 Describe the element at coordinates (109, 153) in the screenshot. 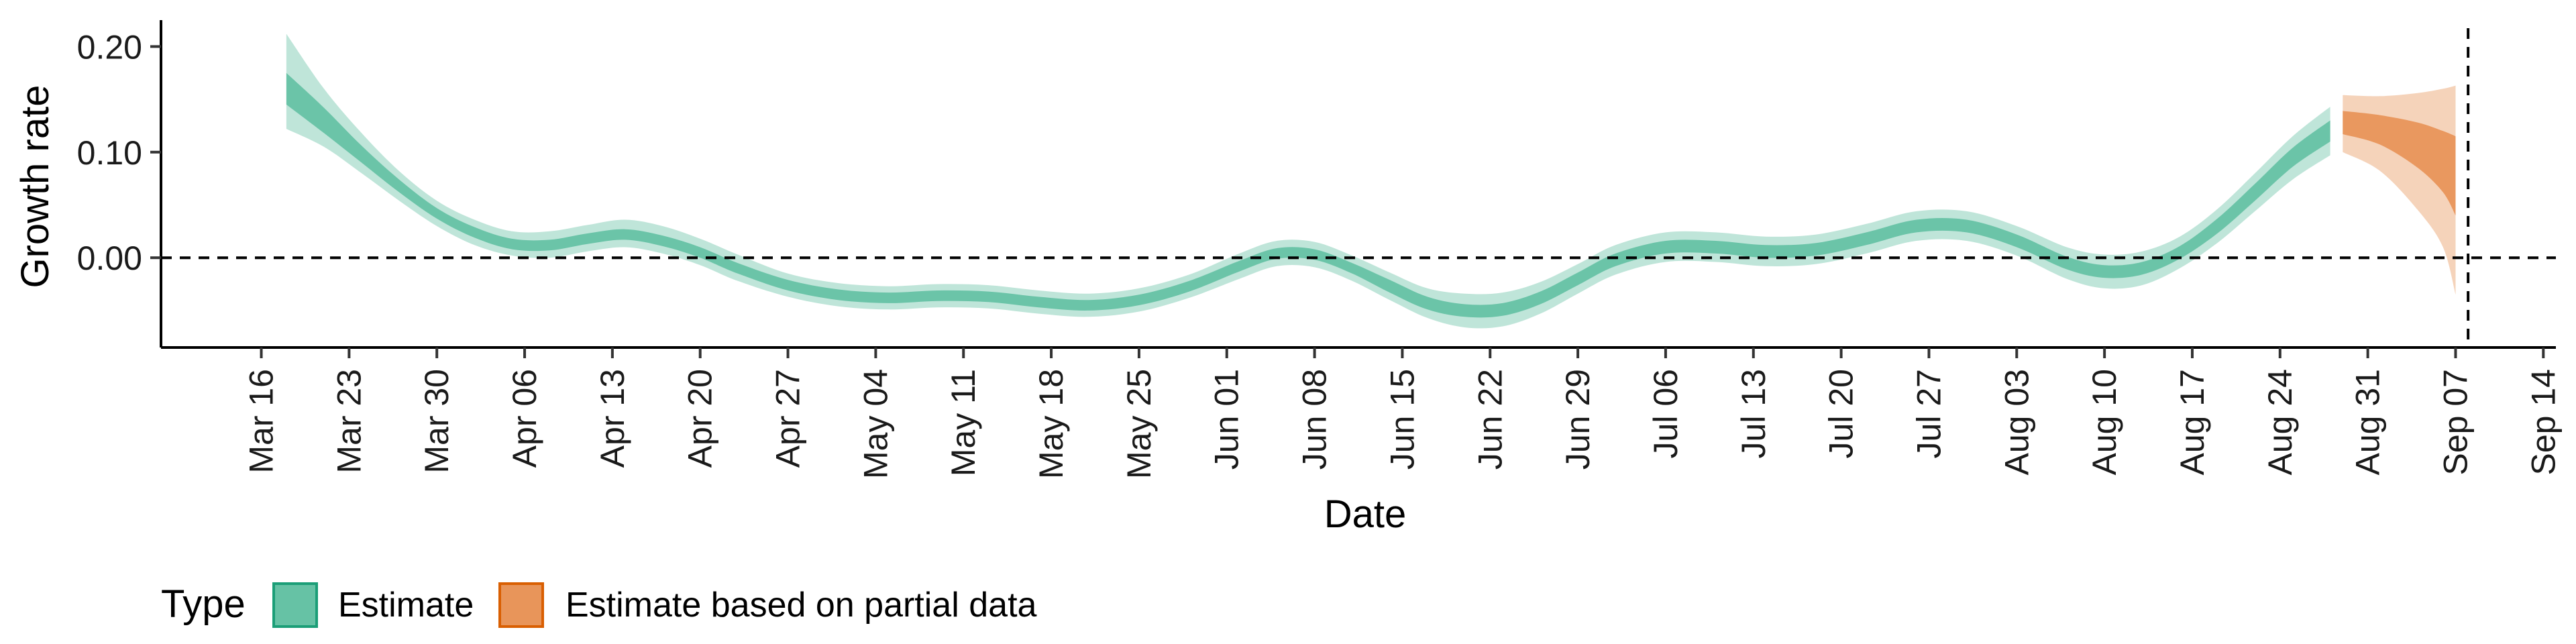

I see `y-tick-label: 0.10` at that location.